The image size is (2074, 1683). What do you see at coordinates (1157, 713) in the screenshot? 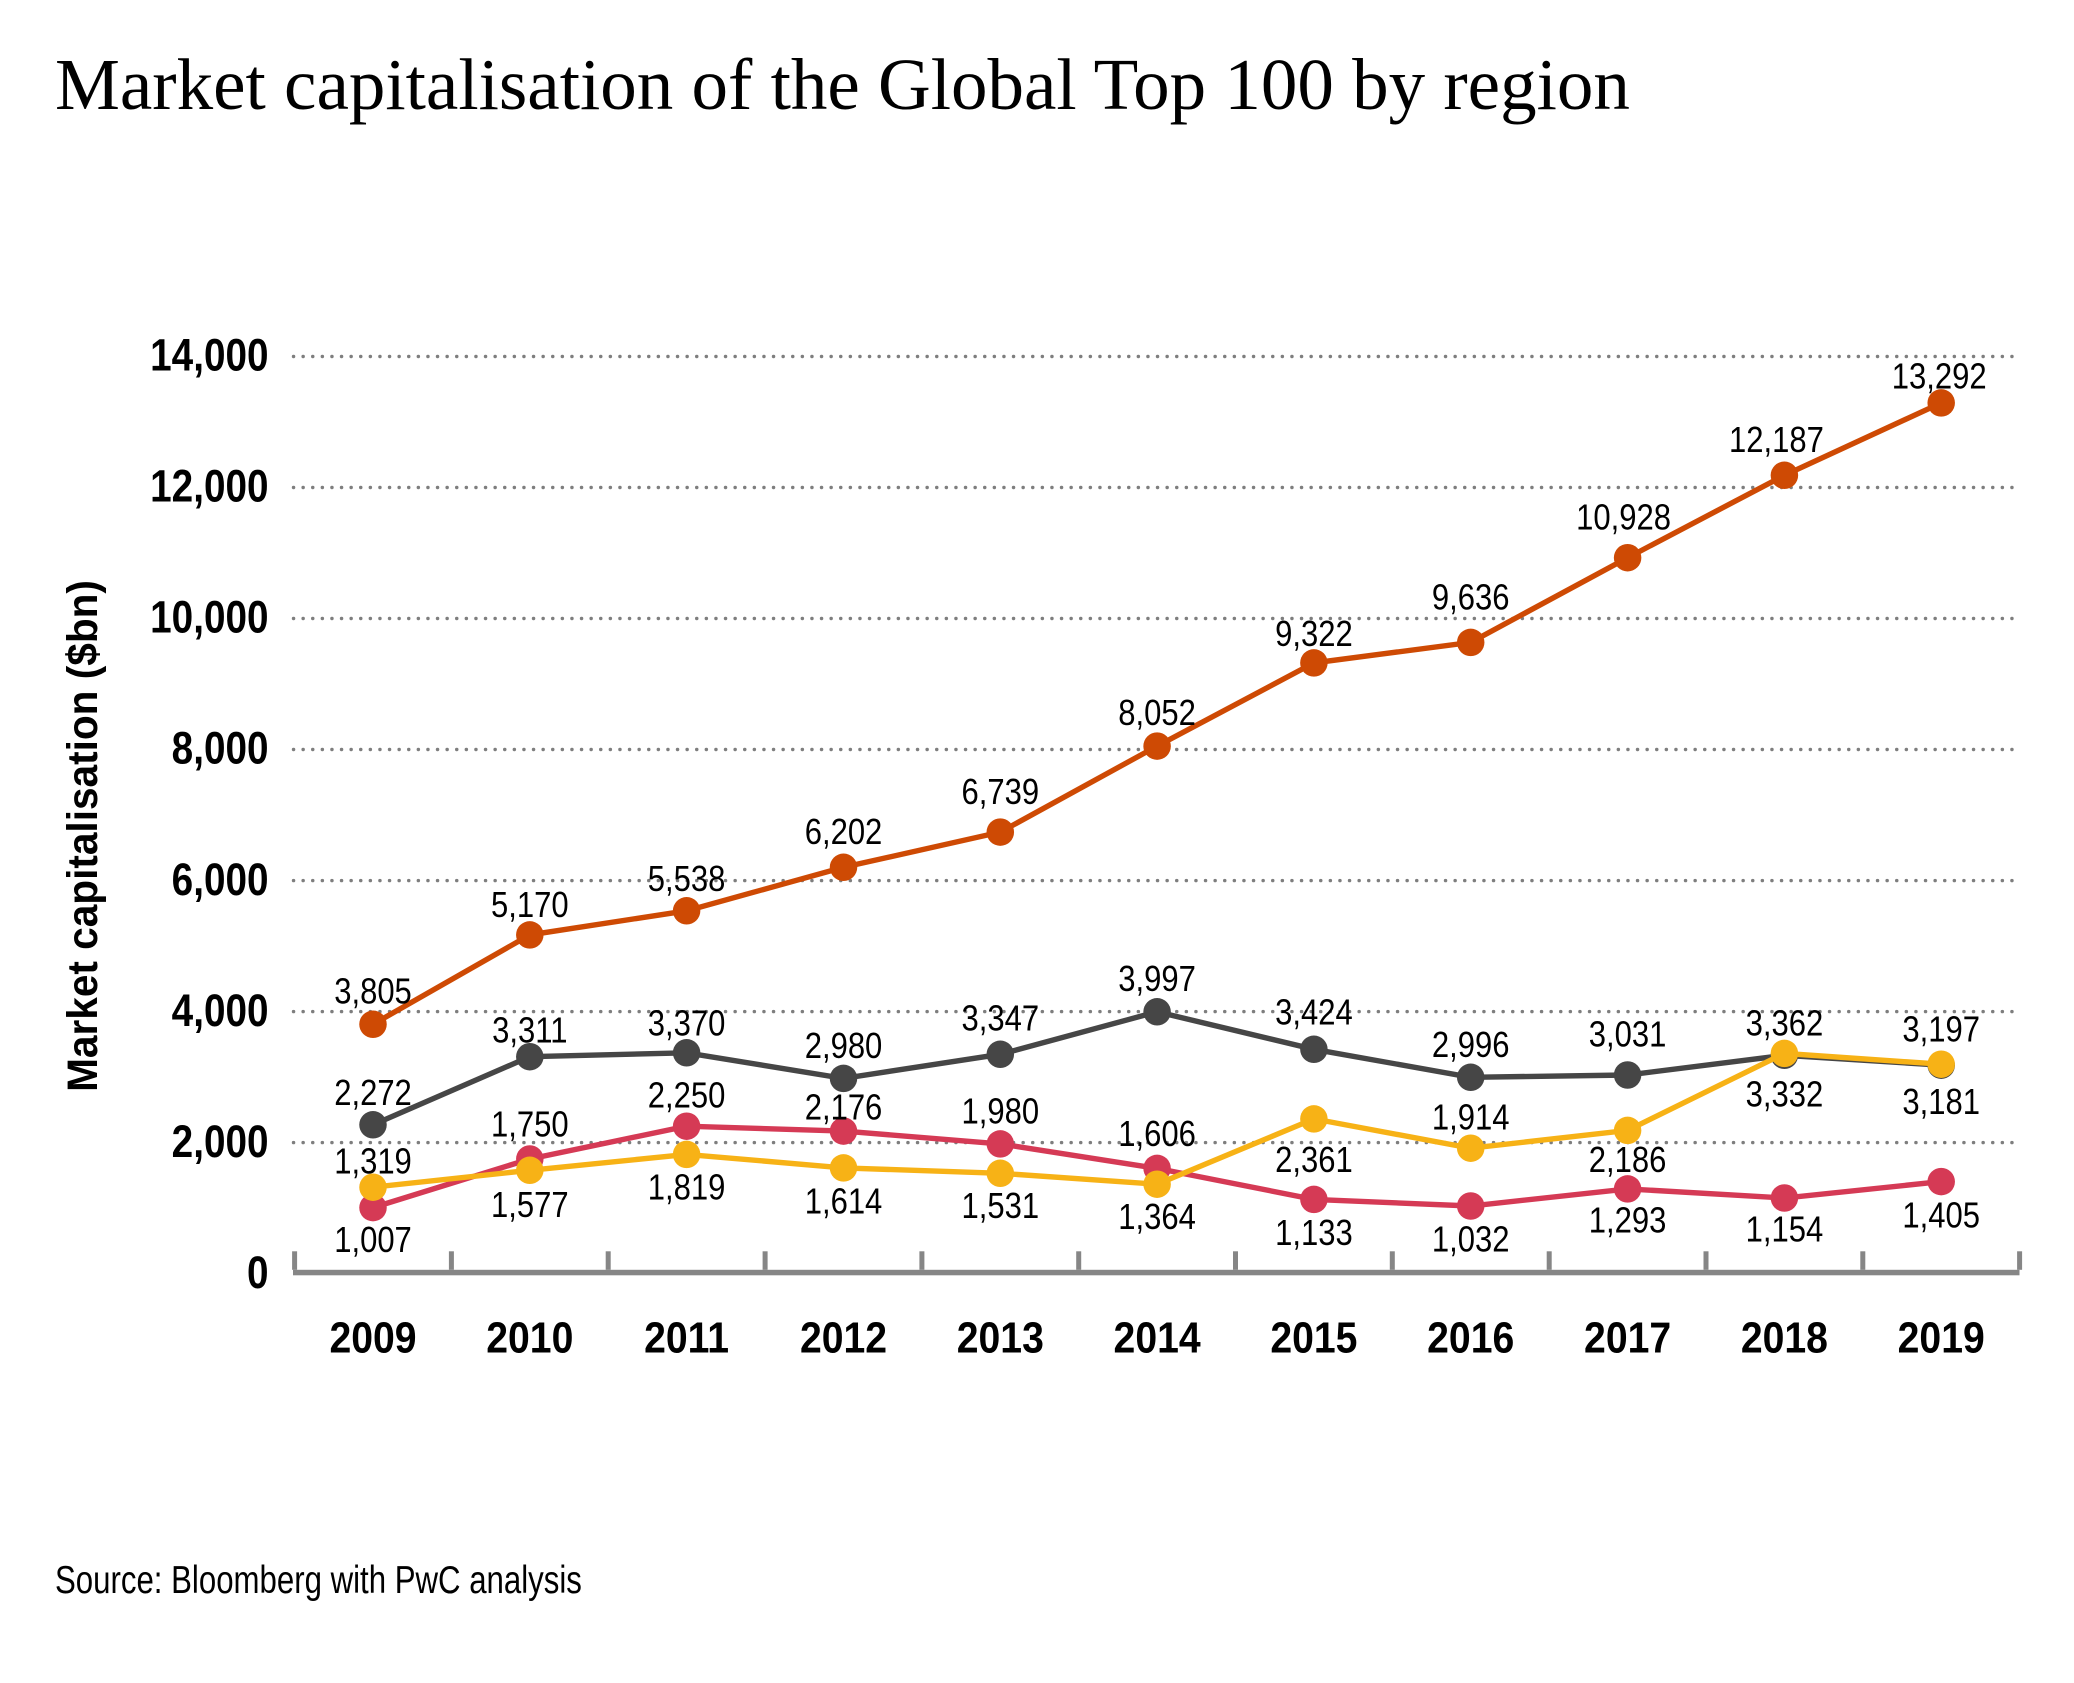
I see `svg-text: 8,052` at bounding box center [1157, 713].